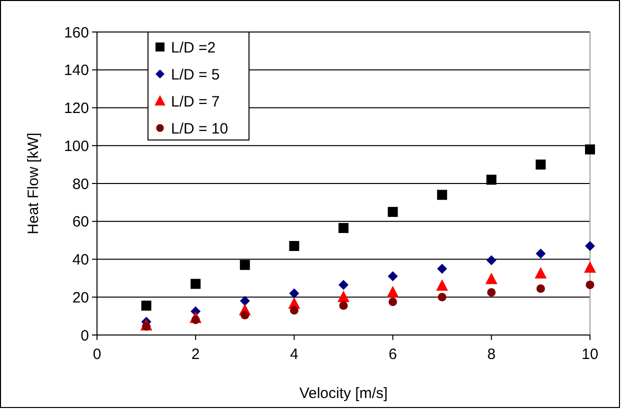  What do you see at coordinates (76, 33) in the screenshot?
I see `y-tick-label: 160` at bounding box center [76, 33].